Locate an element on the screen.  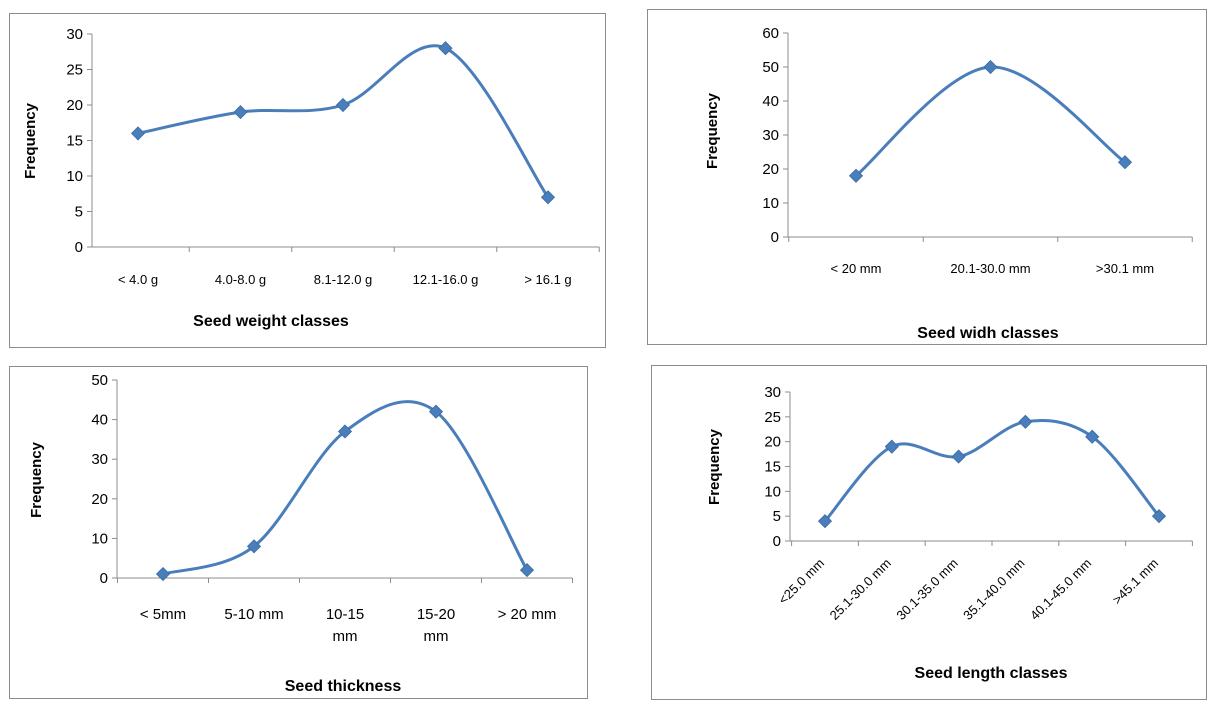
x-tick-label: 4.0-8.0 g is located at coordinates (240, 279).